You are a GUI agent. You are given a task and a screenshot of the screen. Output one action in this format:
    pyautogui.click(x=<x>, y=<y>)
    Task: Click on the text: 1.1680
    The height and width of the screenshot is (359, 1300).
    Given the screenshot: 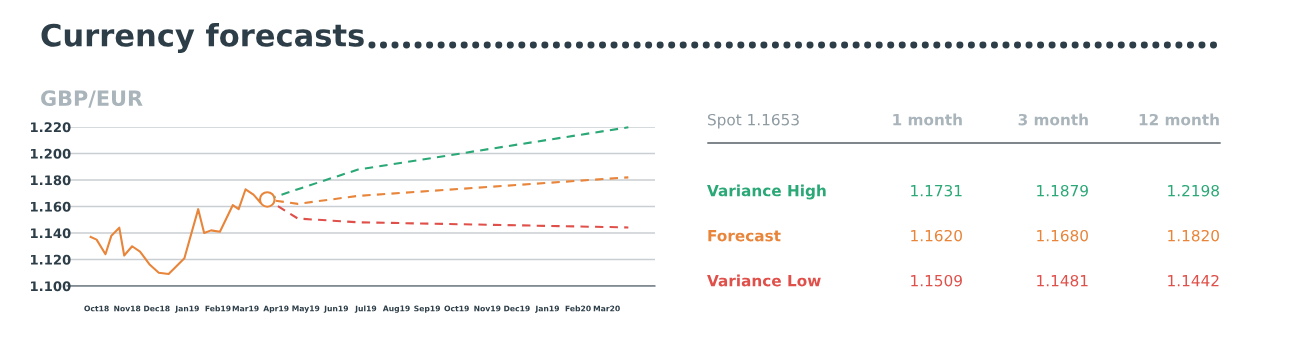 What is the action you would take?
    pyautogui.click(x=1062, y=235)
    